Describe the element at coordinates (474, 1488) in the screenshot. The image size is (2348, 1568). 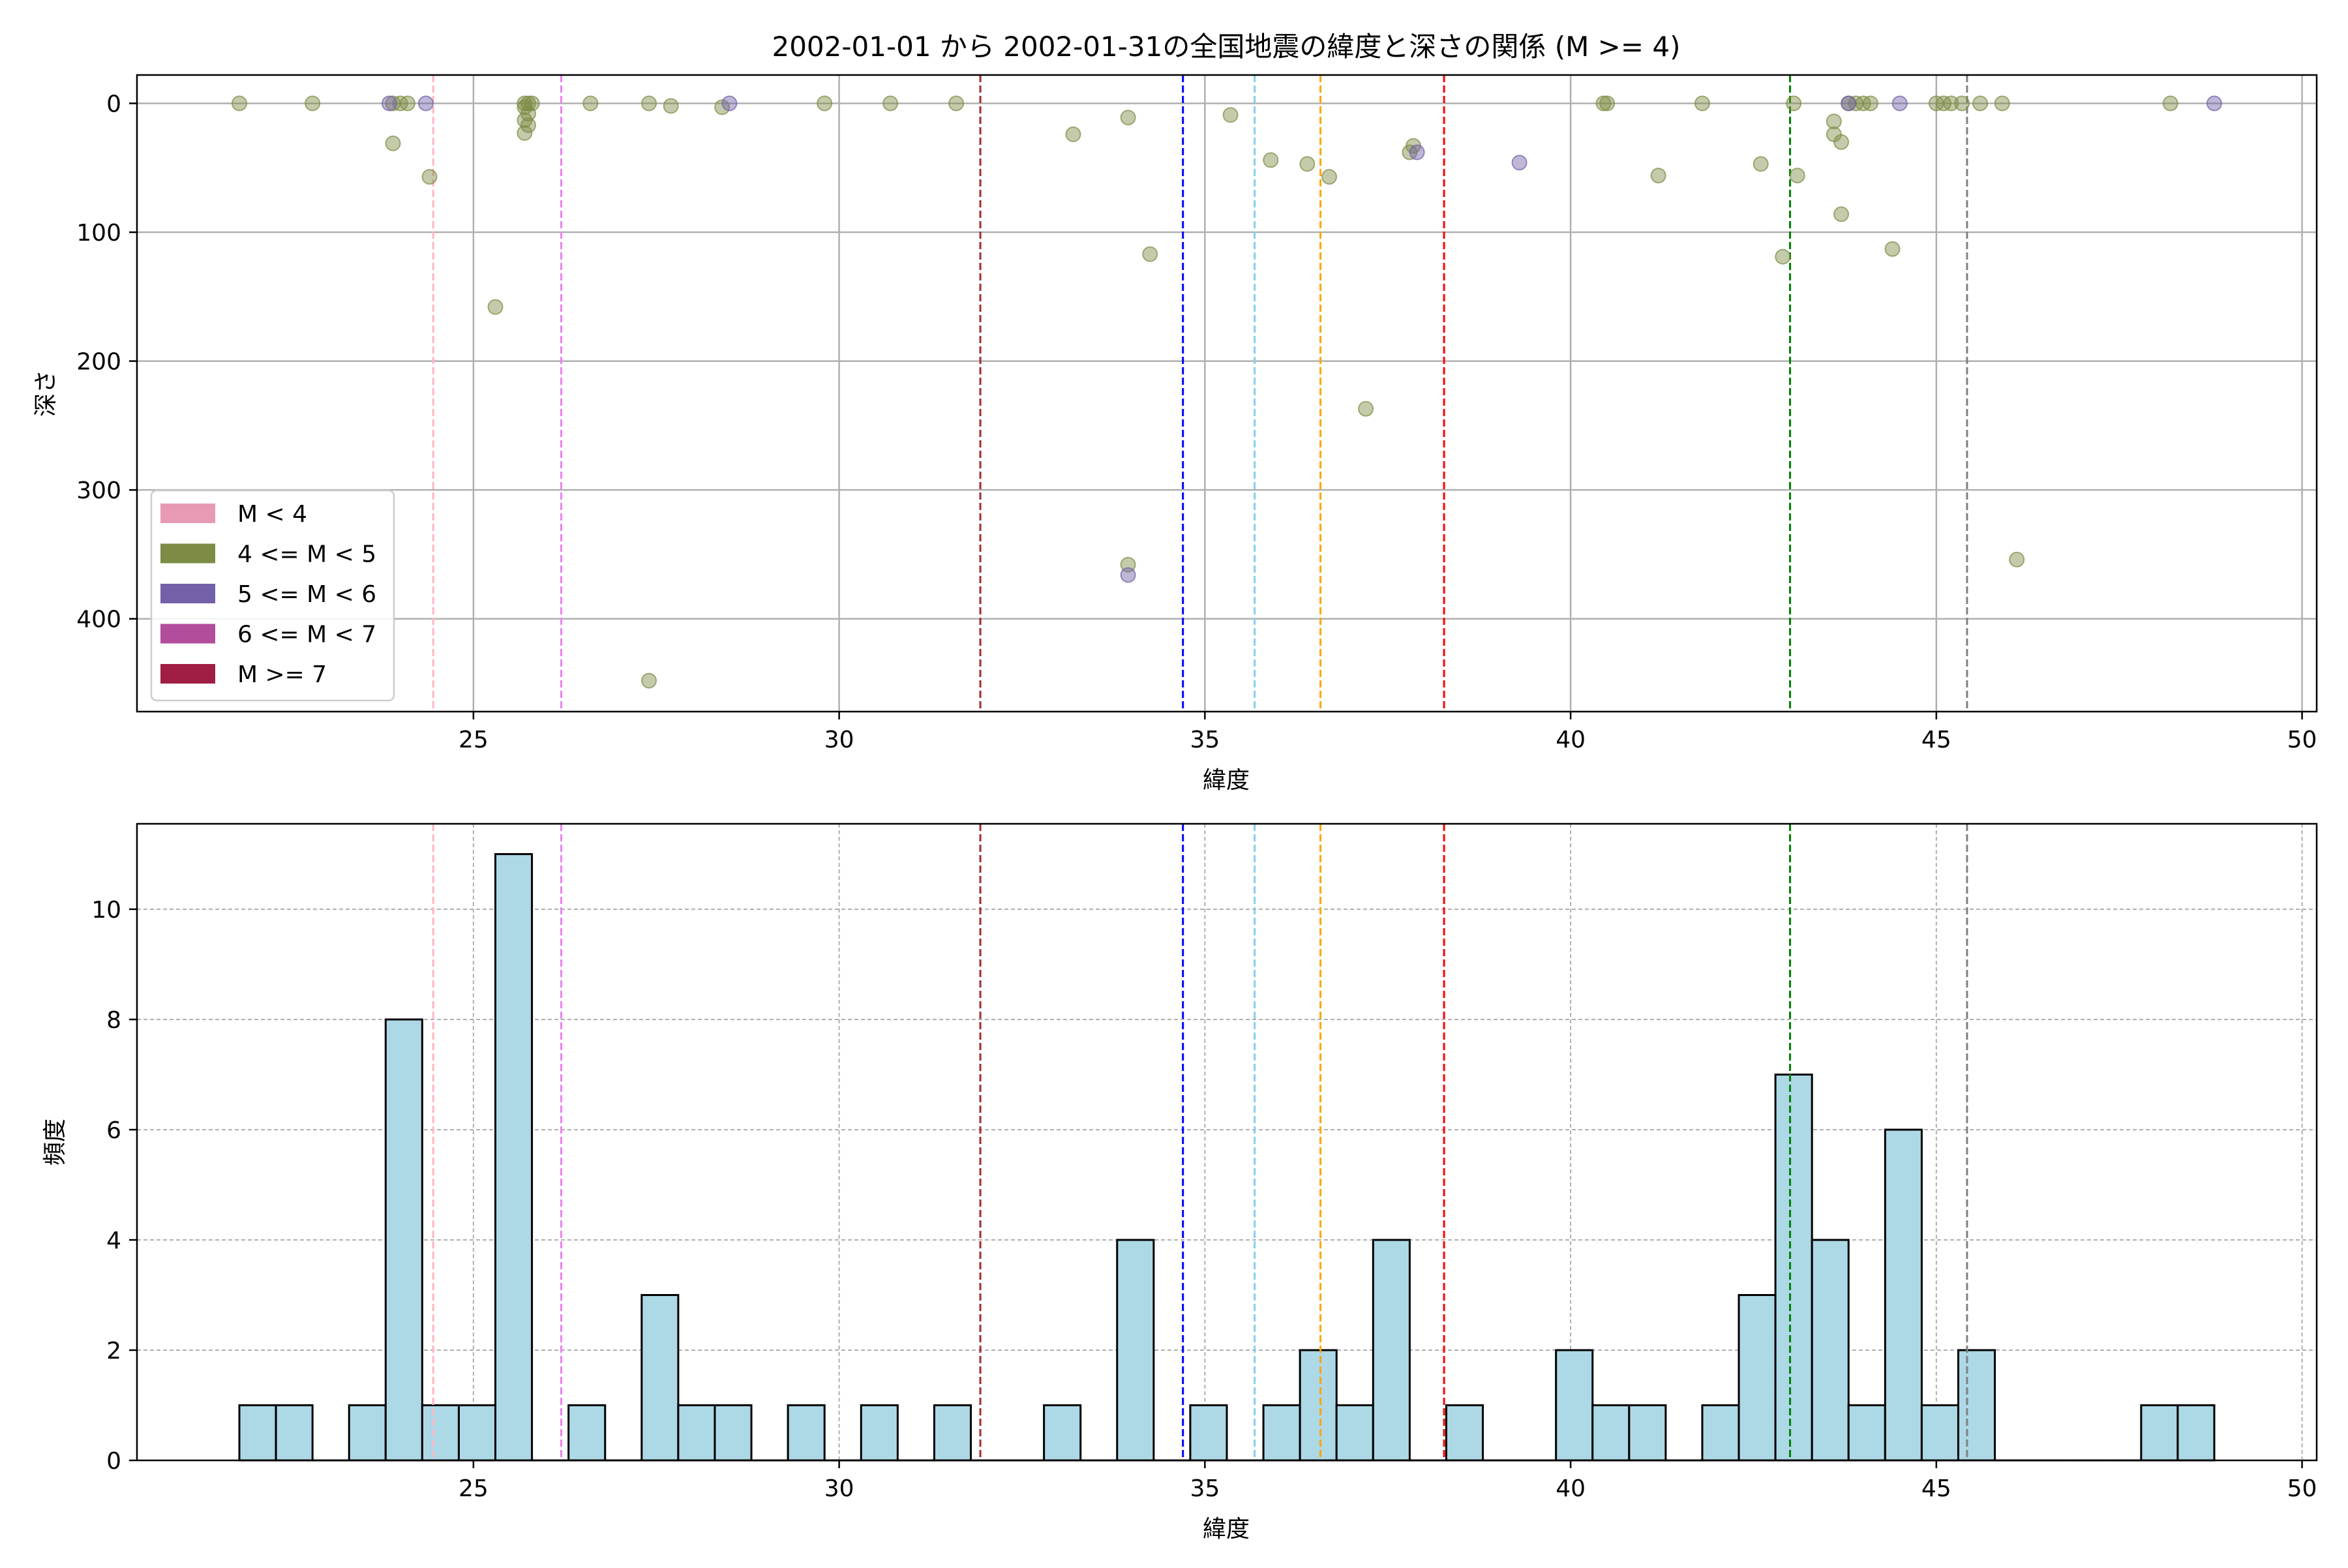
I see `histogram-xtick-label: 25` at that location.